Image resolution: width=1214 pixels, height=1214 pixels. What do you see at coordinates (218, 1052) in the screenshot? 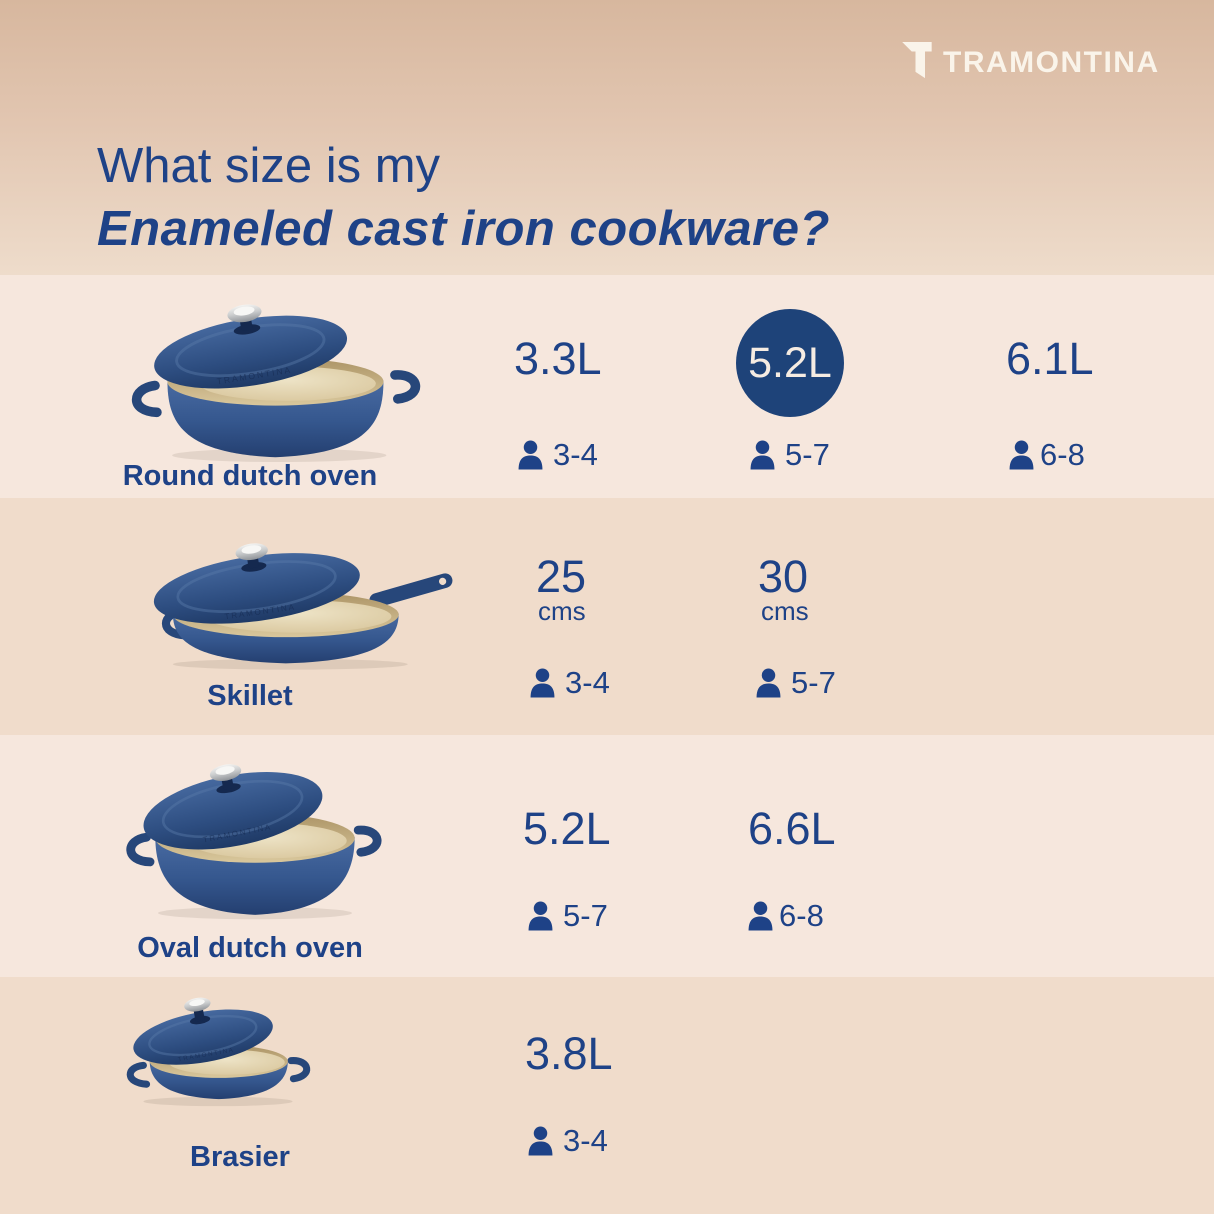
I see `brasier-image: TRAMONTINA` at bounding box center [218, 1052].